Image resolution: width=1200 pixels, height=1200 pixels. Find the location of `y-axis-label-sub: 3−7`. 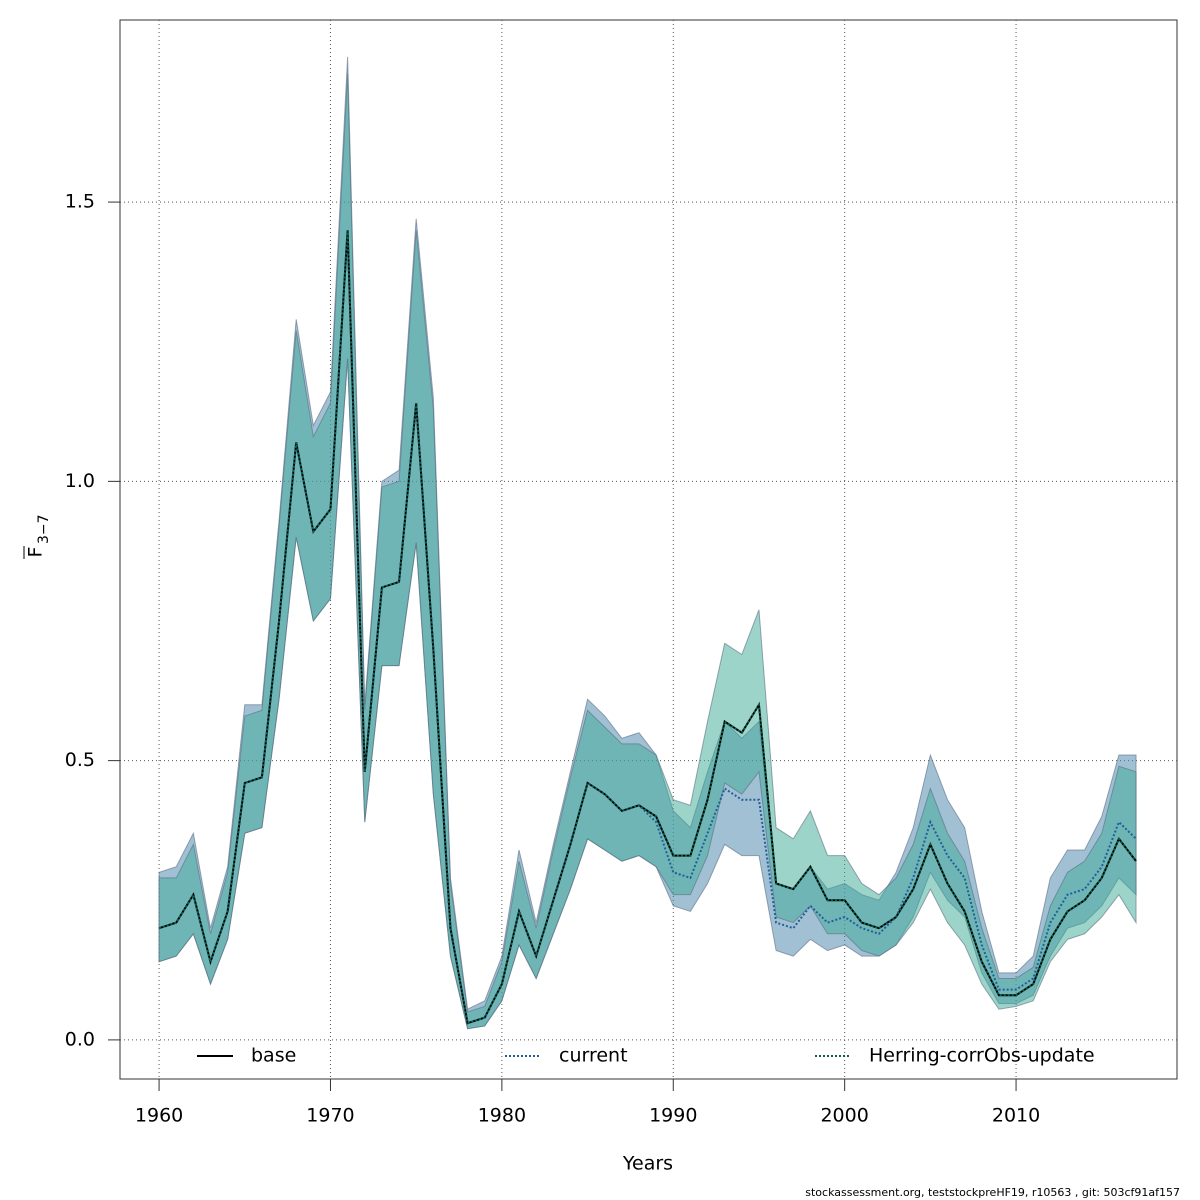

y-axis-label-sub: 3−7 is located at coordinates (44, 529).